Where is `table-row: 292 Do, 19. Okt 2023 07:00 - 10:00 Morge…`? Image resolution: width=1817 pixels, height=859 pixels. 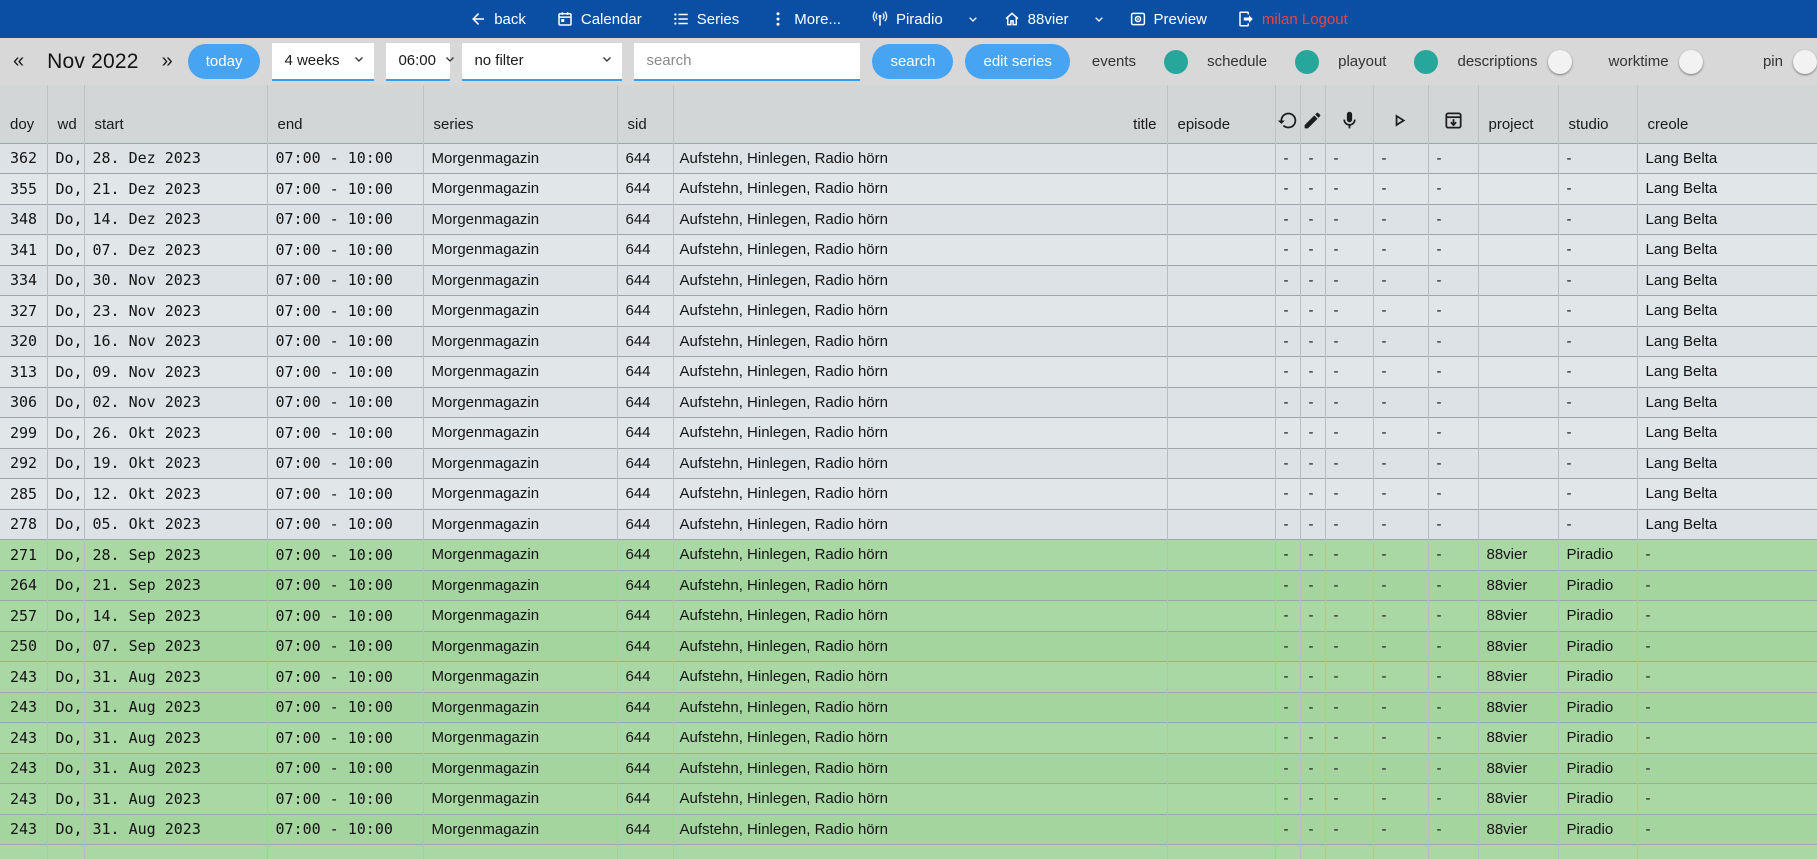
table-row: 292 Do, 19. Okt 2023 07:00 - 10:00 Morge… is located at coordinates (908, 463).